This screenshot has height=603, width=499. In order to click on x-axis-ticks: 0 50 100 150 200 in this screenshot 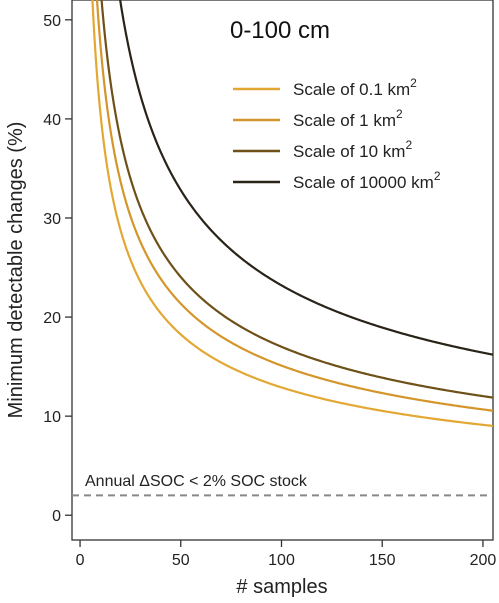, I will do `click(286, 554)`.